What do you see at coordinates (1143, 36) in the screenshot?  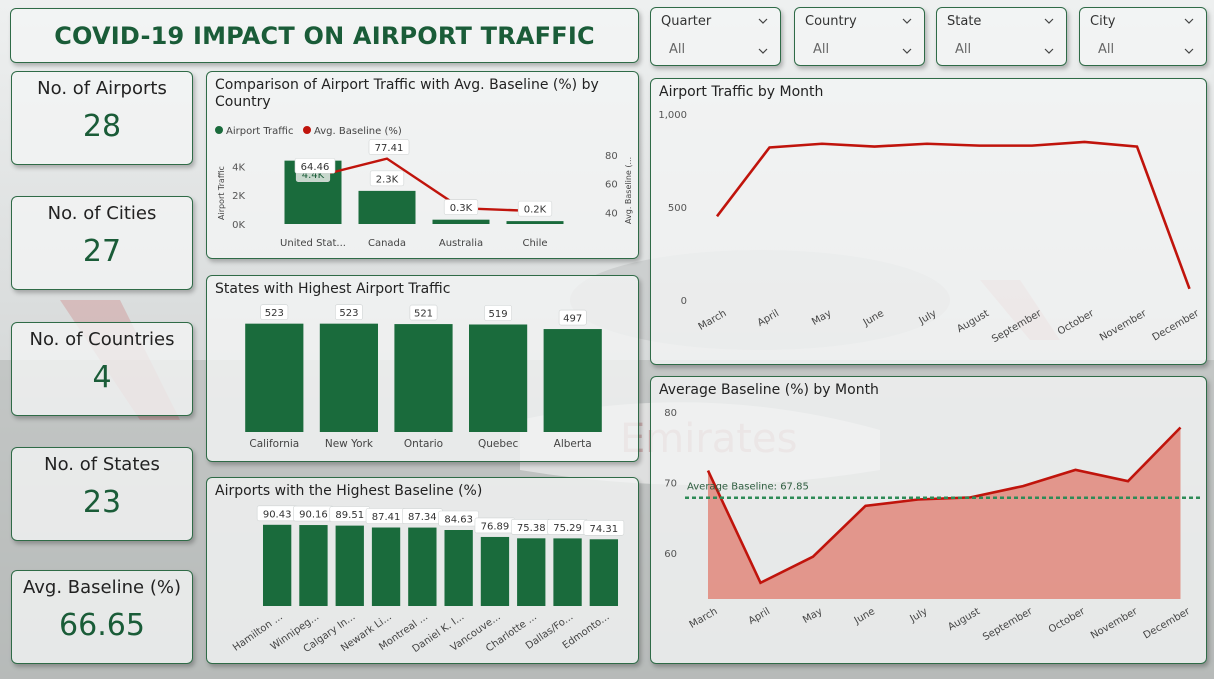 I see `slicer-city: City All` at bounding box center [1143, 36].